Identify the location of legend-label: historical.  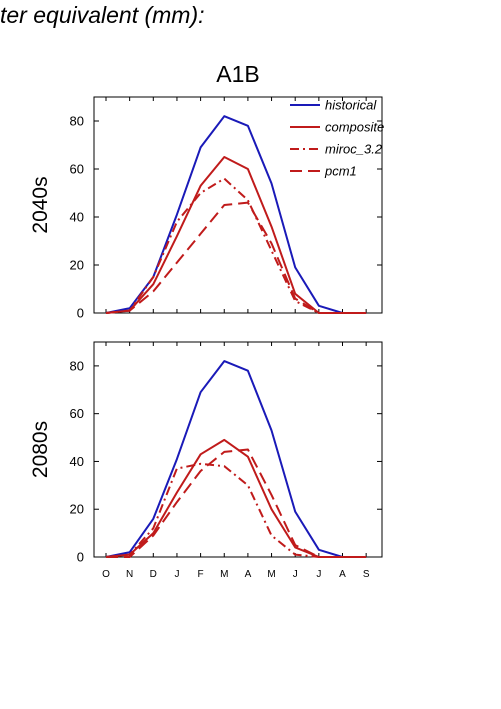
(351, 105).